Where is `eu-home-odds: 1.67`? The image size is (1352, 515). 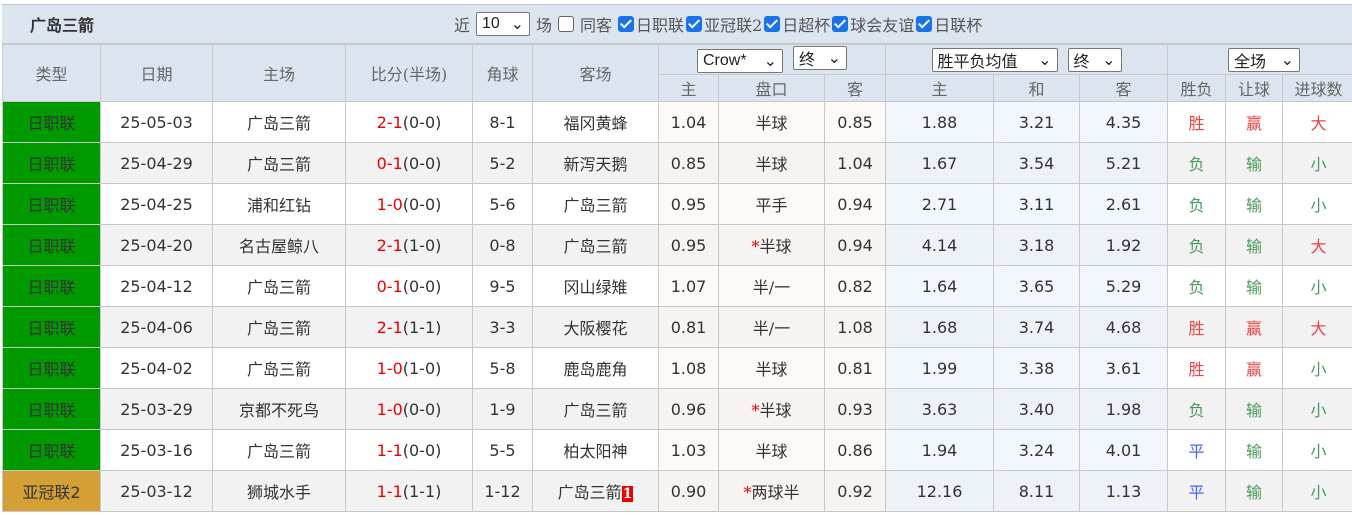 eu-home-odds: 1.67 is located at coordinates (940, 163).